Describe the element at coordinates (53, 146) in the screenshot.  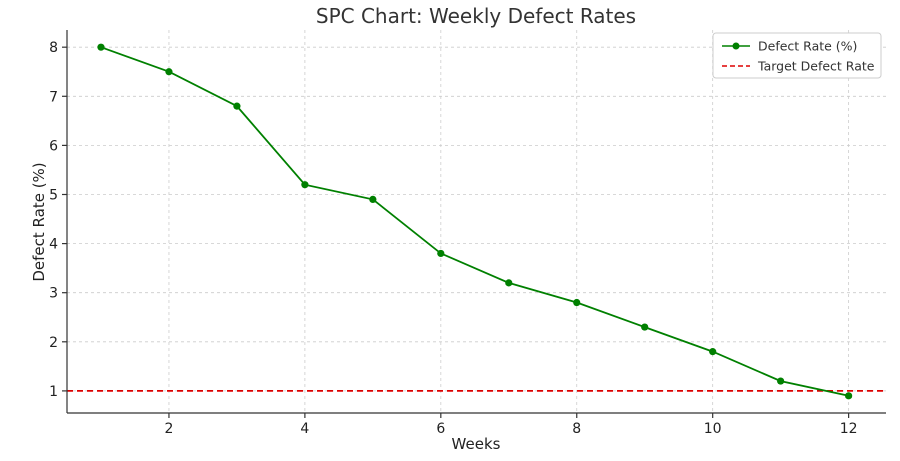
I see `y-tick-label: 6` at that location.